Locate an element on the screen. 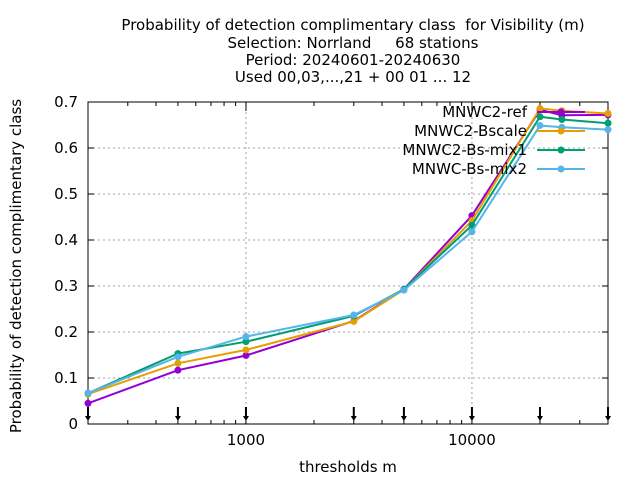 This screenshot has width=640, height=480. y-tick-label-3: 0.3 is located at coordinates (66, 286).